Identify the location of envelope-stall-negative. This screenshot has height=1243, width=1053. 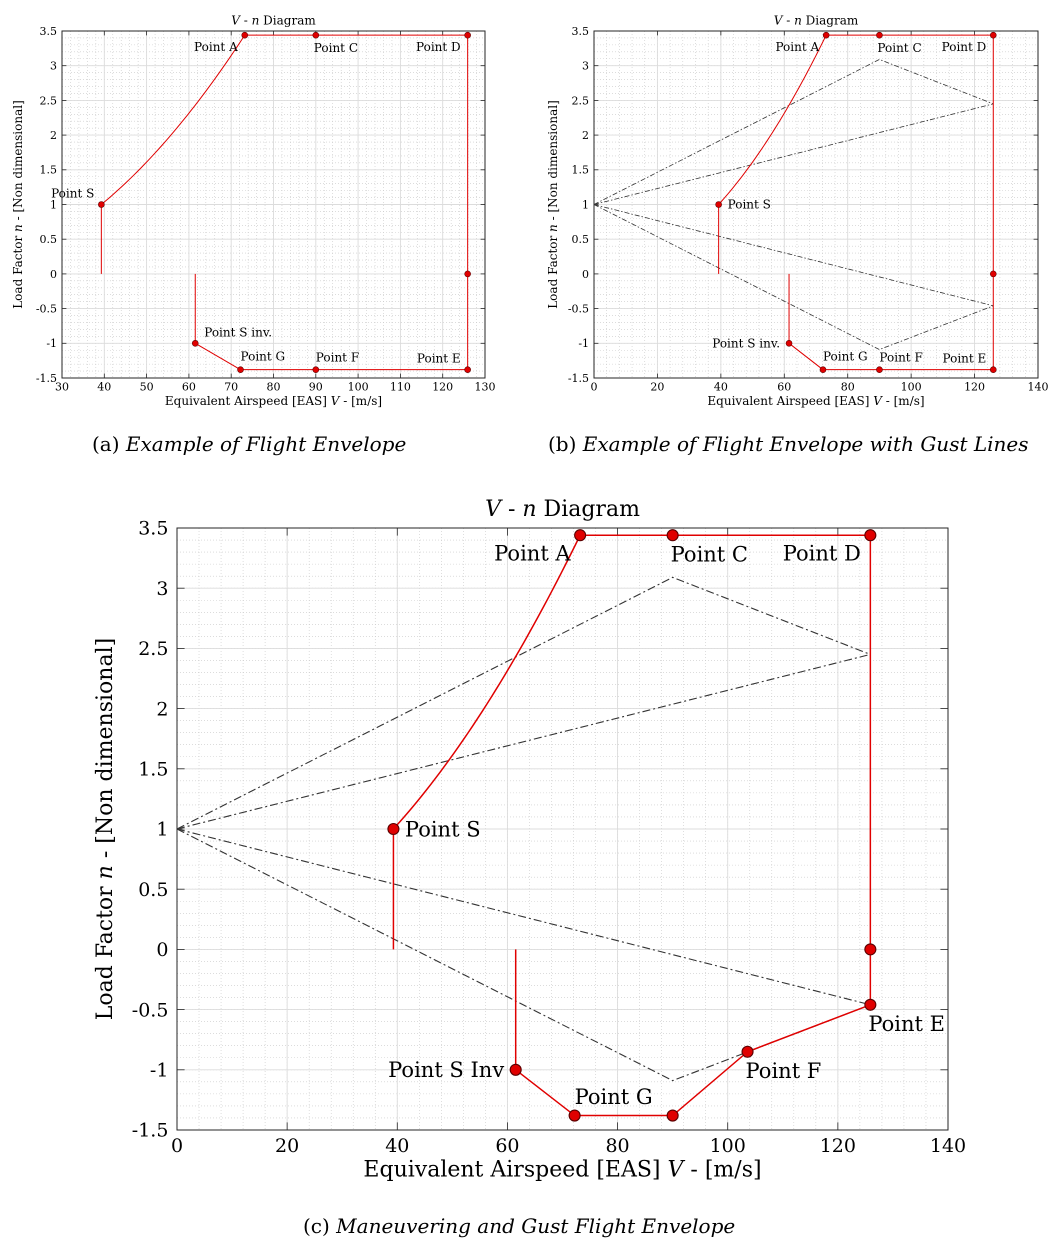
(806, 356).